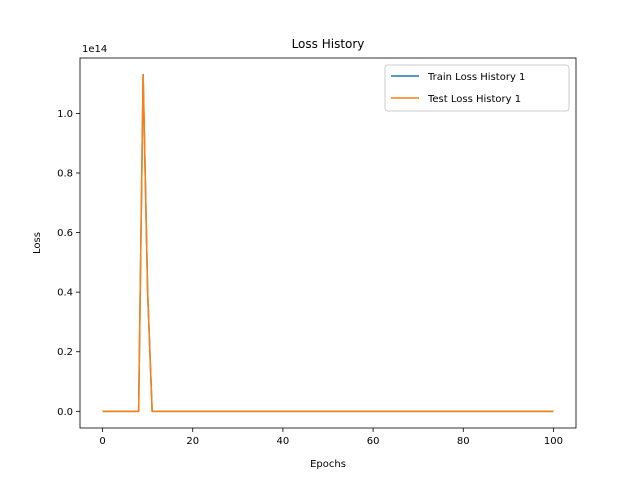  Describe the element at coordinates (328, 464) in the screenshot. I see `x-axis-label: Epochs` at that location.